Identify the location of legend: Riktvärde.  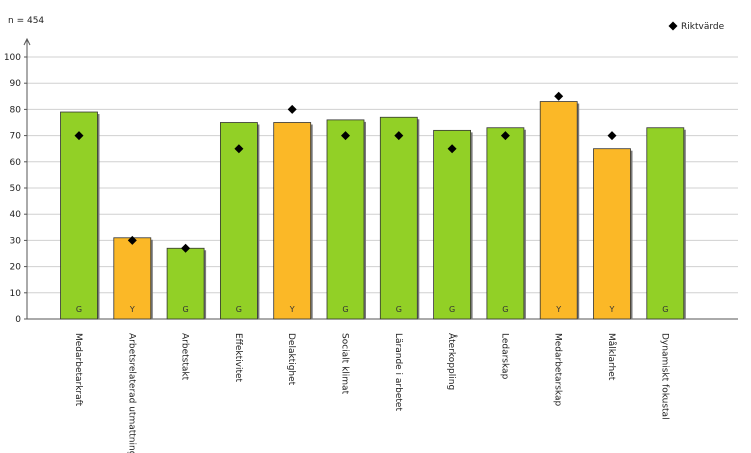
(696, 26).